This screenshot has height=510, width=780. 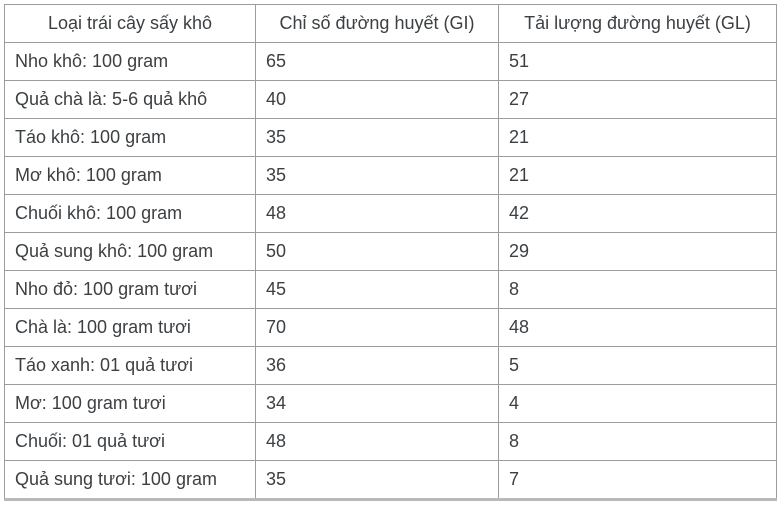 I want to click on table-row: Quả chà là: 5-6 quả khô 40 27, so click(x=390, y=99).